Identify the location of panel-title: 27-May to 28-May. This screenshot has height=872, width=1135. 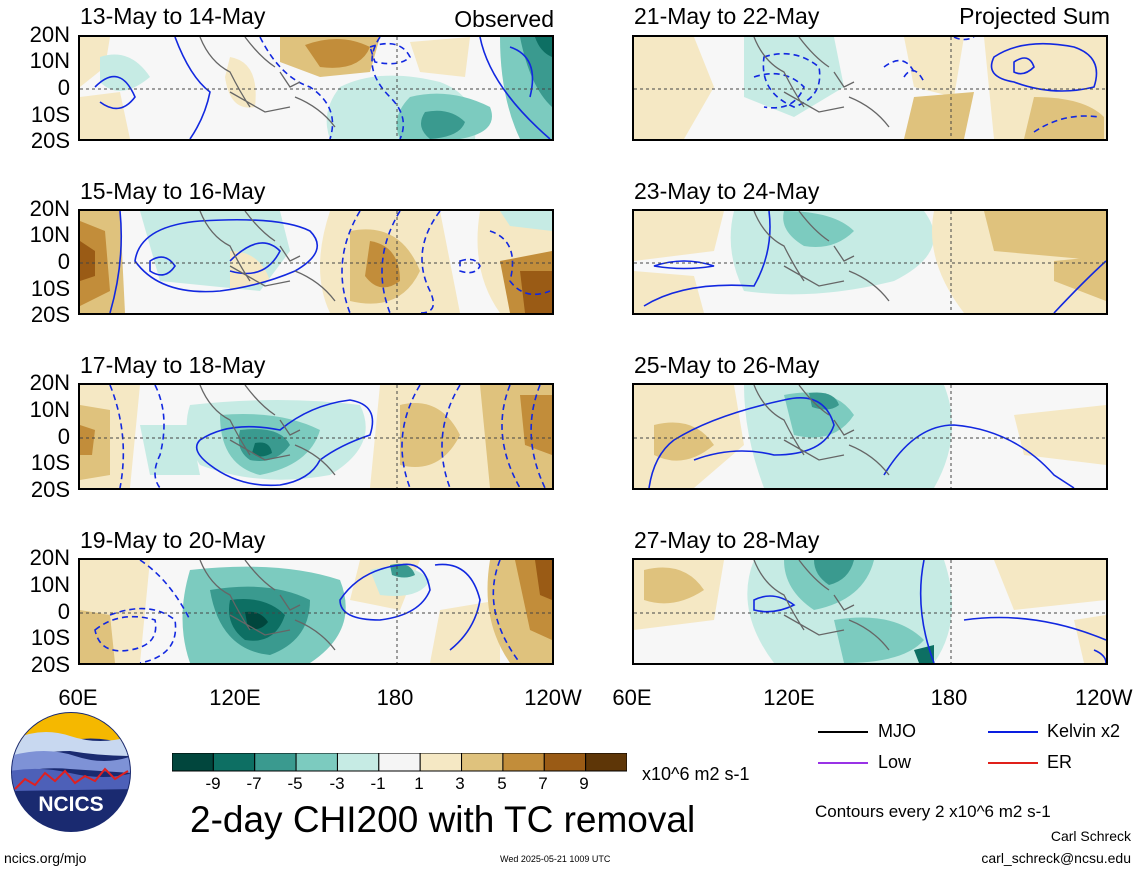
(727, 540).